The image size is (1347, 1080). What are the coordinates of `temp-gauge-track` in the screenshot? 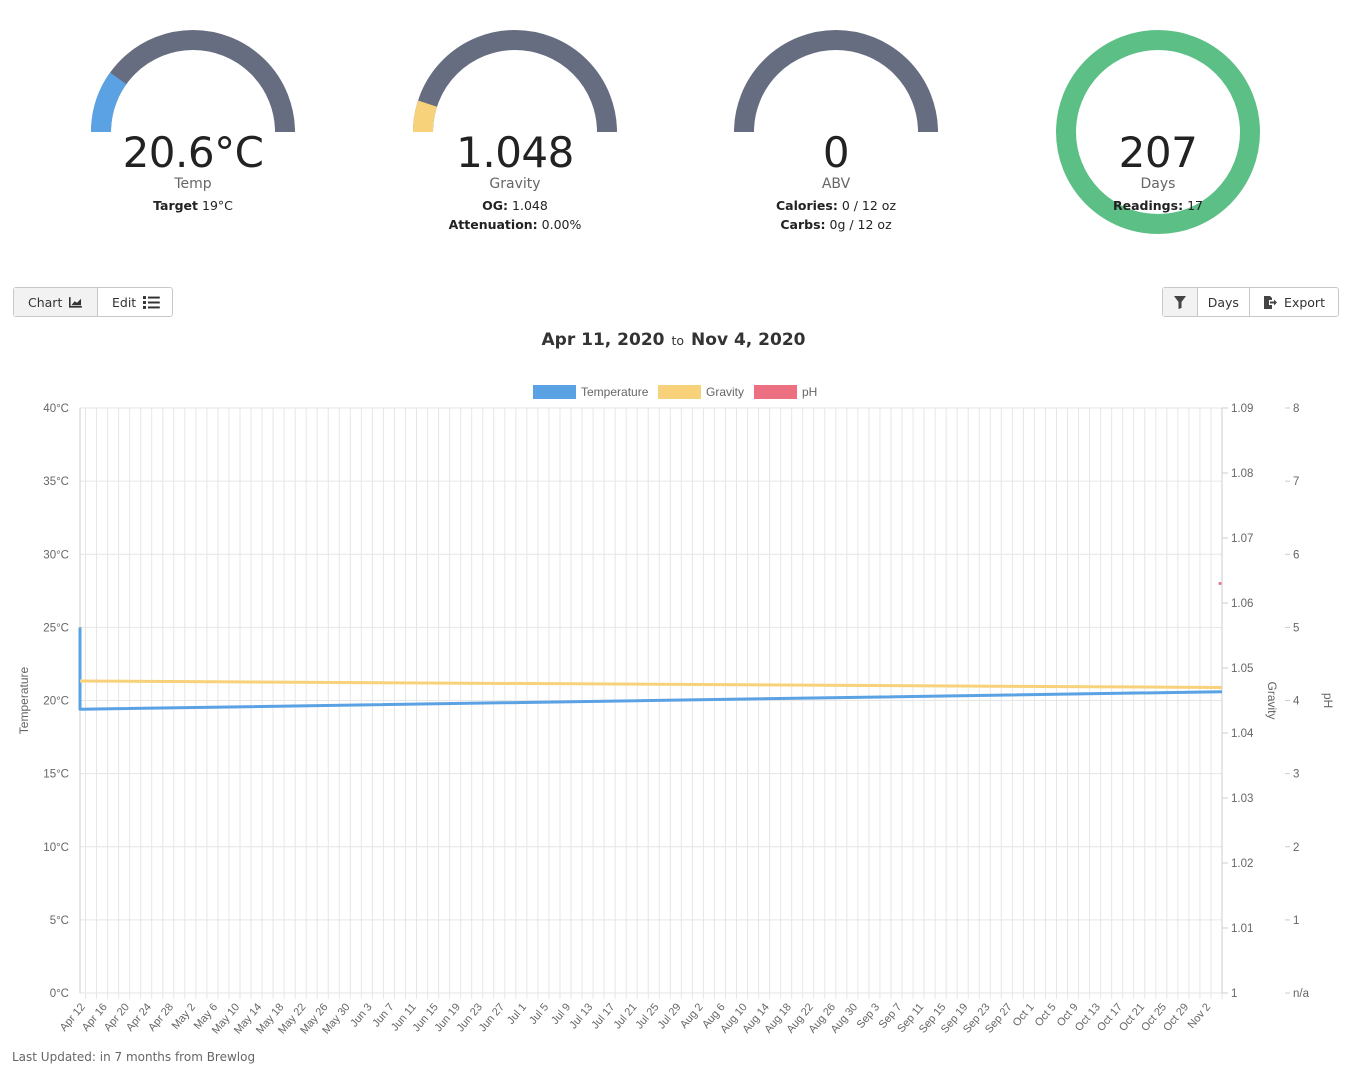 It's located at (193, 81).